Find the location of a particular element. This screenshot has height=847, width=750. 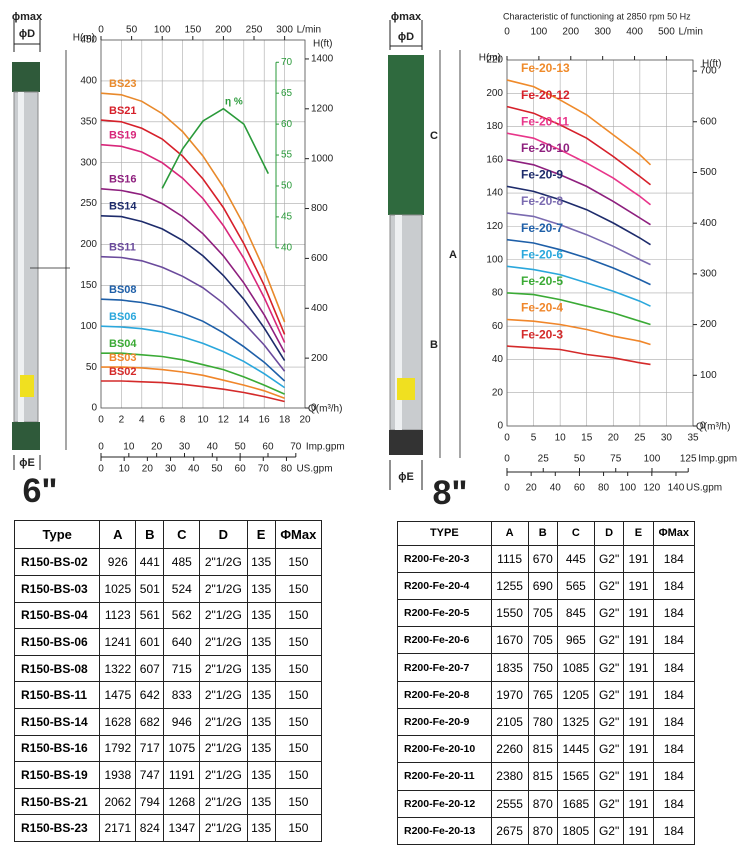

cell: 705 is located at coordinates (542, 613).